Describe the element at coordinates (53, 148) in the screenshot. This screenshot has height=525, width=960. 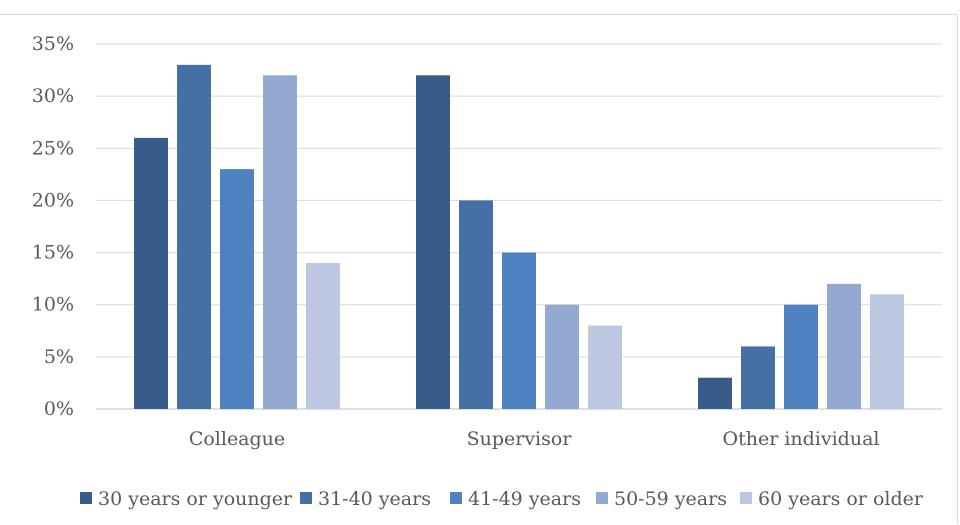
I see `y-tick-label: 25%` at that location.